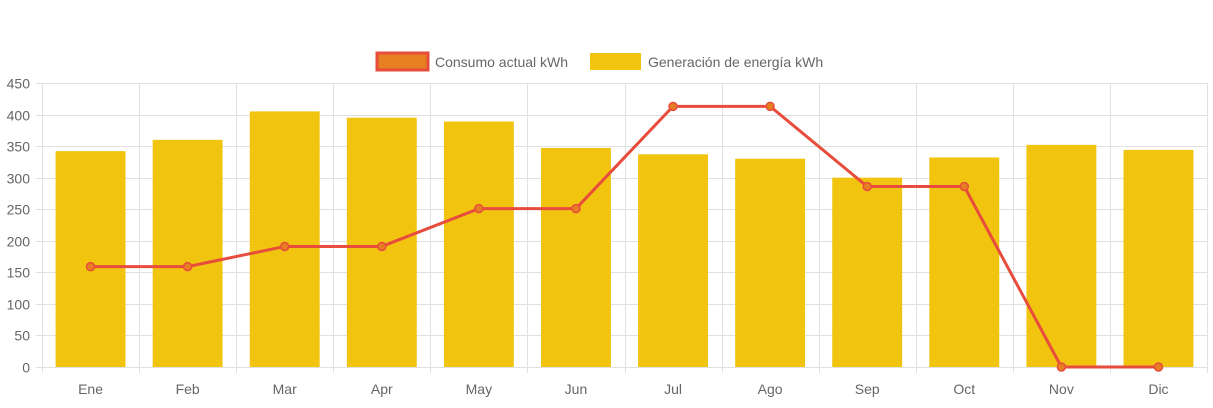 The height and width of the screenshot is (408, 1213). I want to click on legend-swatch-consumo, so click(402, 61).